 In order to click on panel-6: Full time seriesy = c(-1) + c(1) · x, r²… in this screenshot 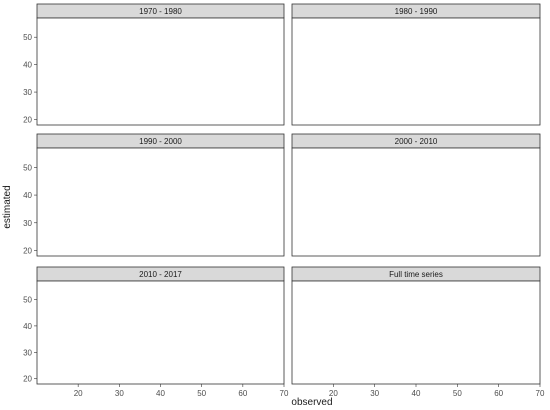, I will do `click(418, 332)`.